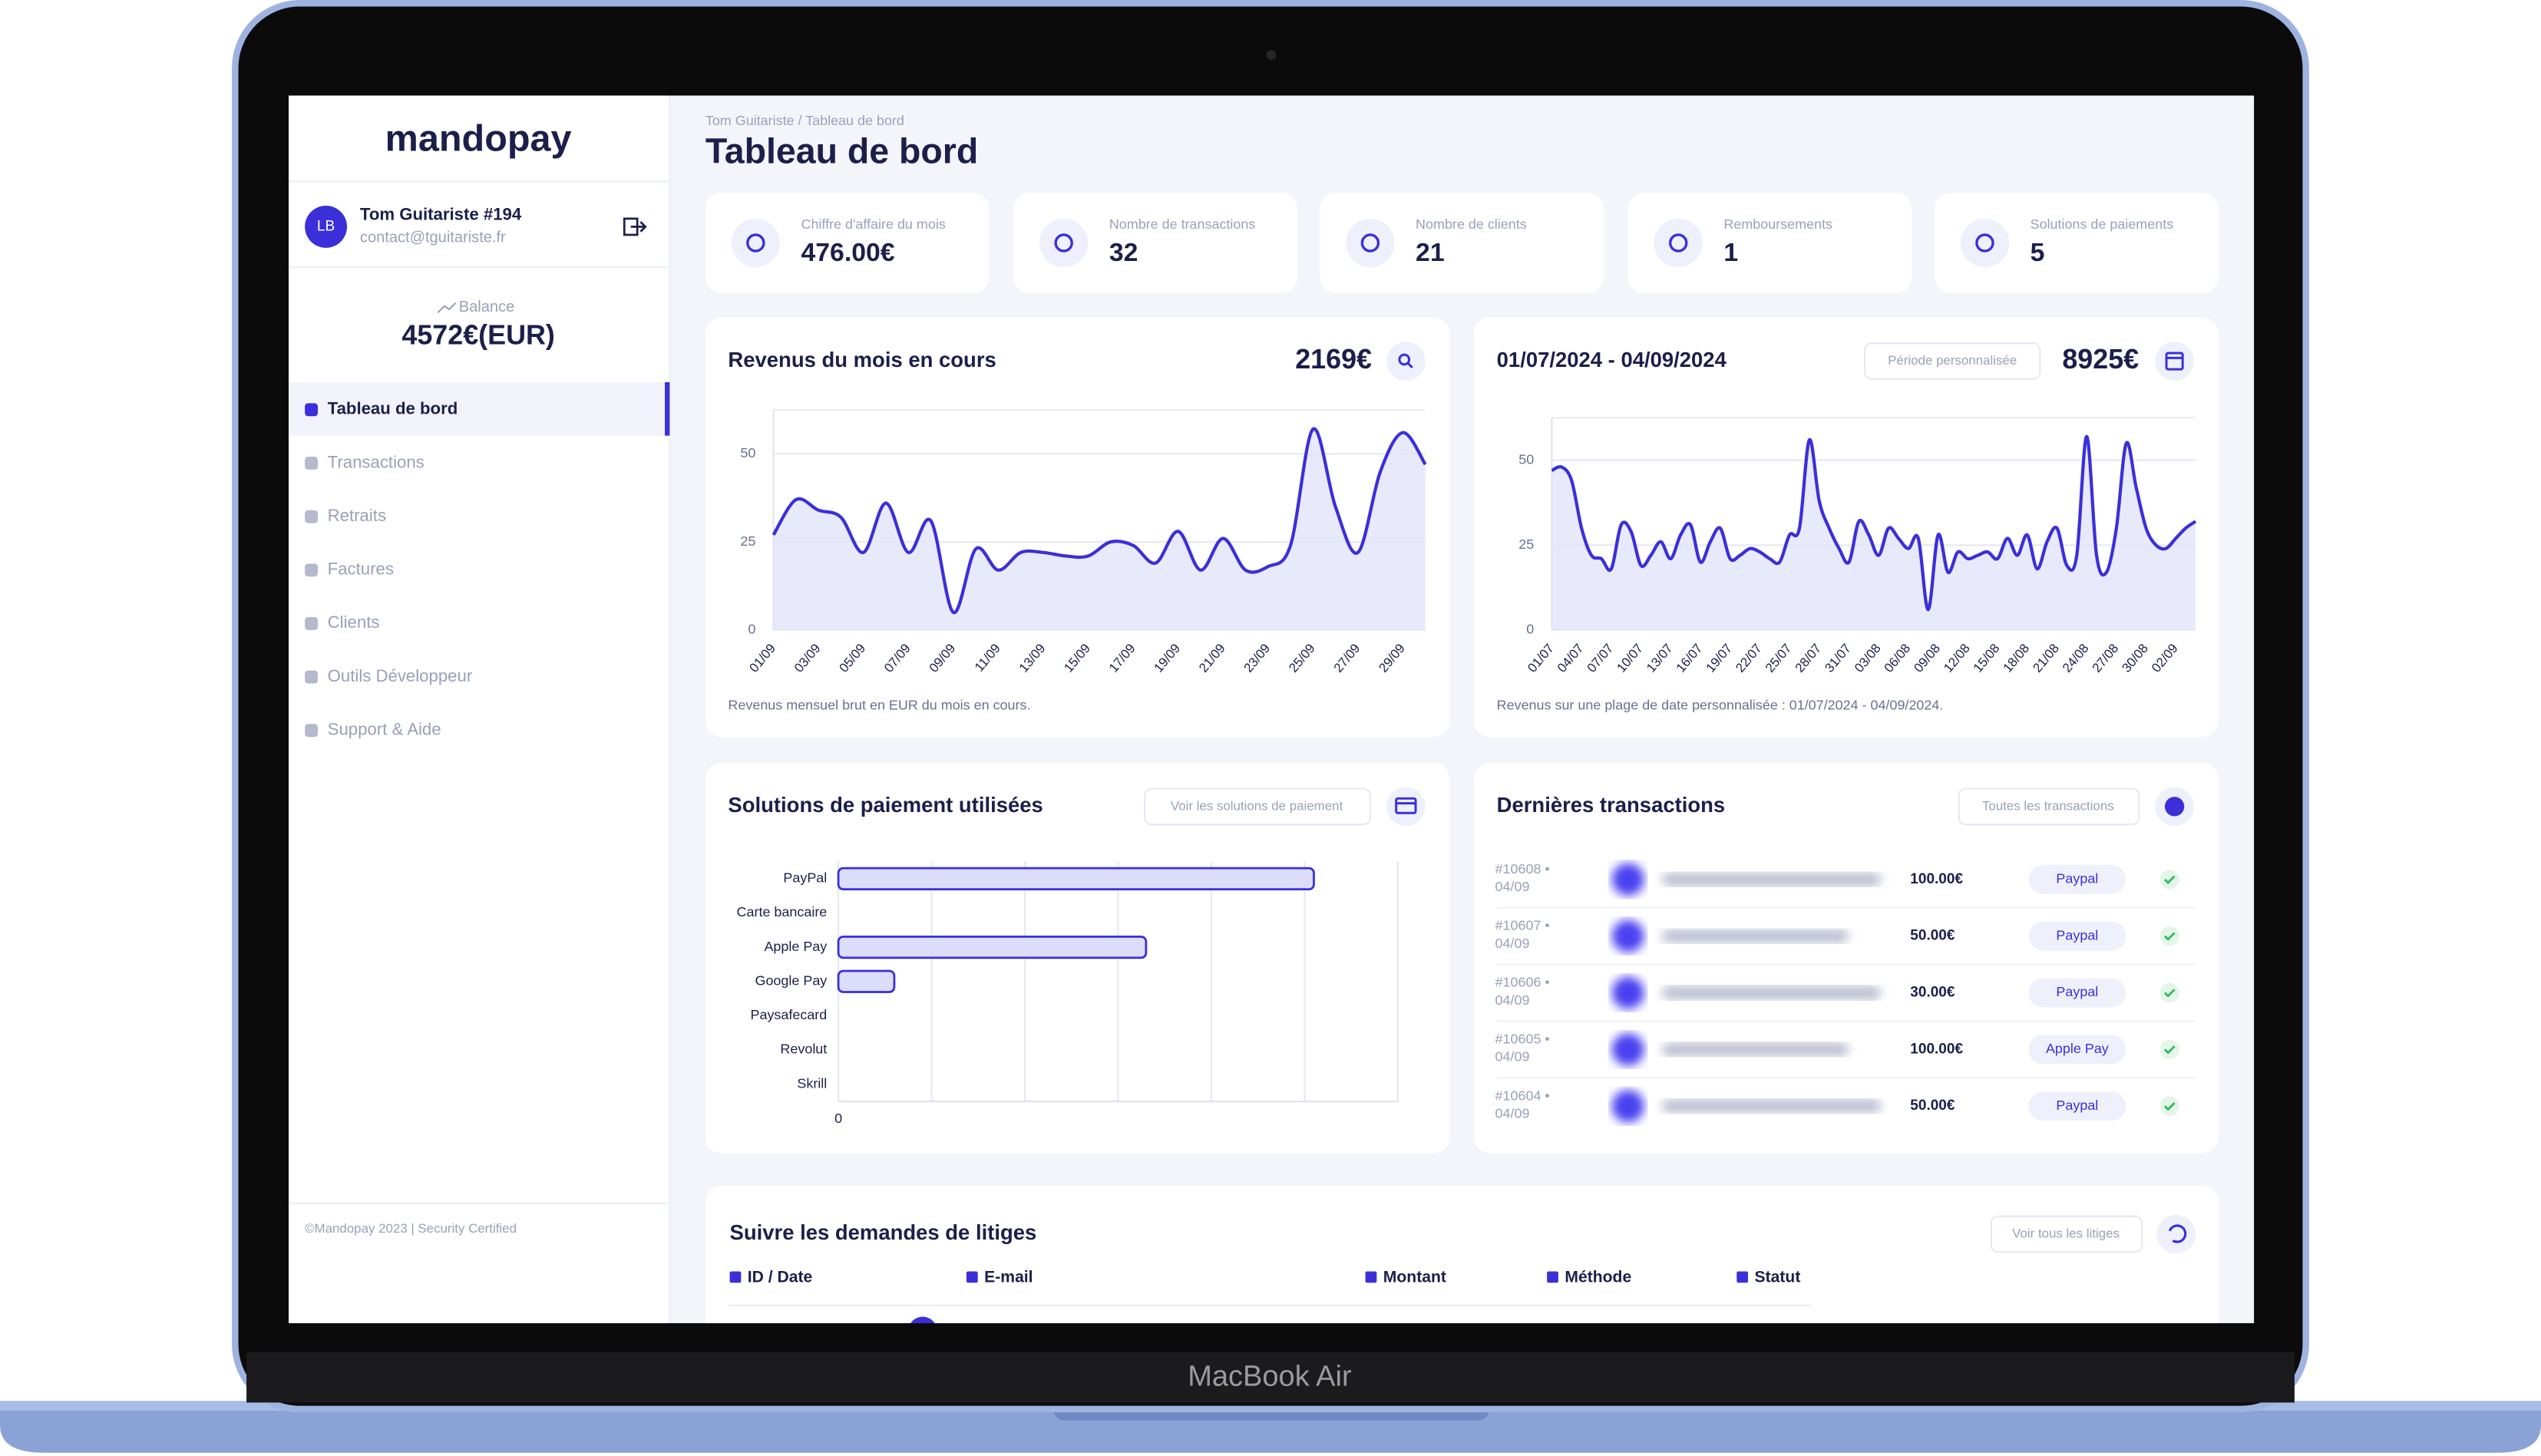  Describe the element at coordinates (2174, 807) in the screenshot. I see `dollar-button` at that location.